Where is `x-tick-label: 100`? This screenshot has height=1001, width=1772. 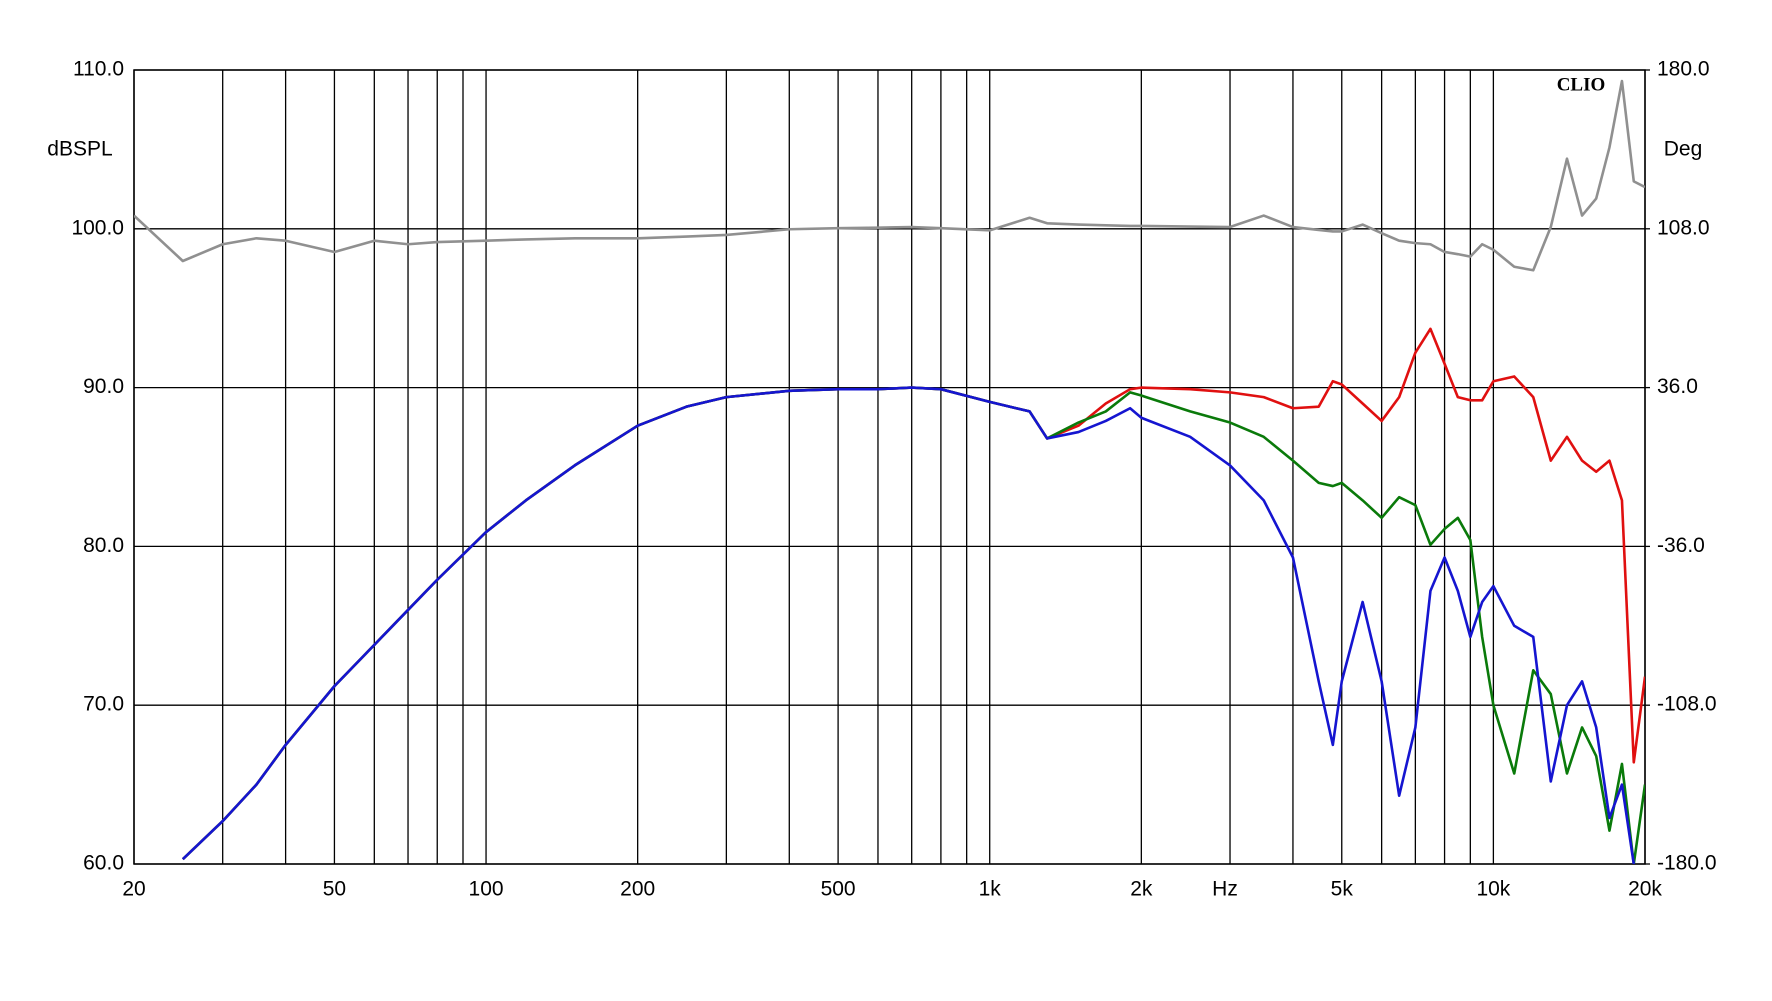 x-tick-label: 100 is located at coordinates (486, 889).